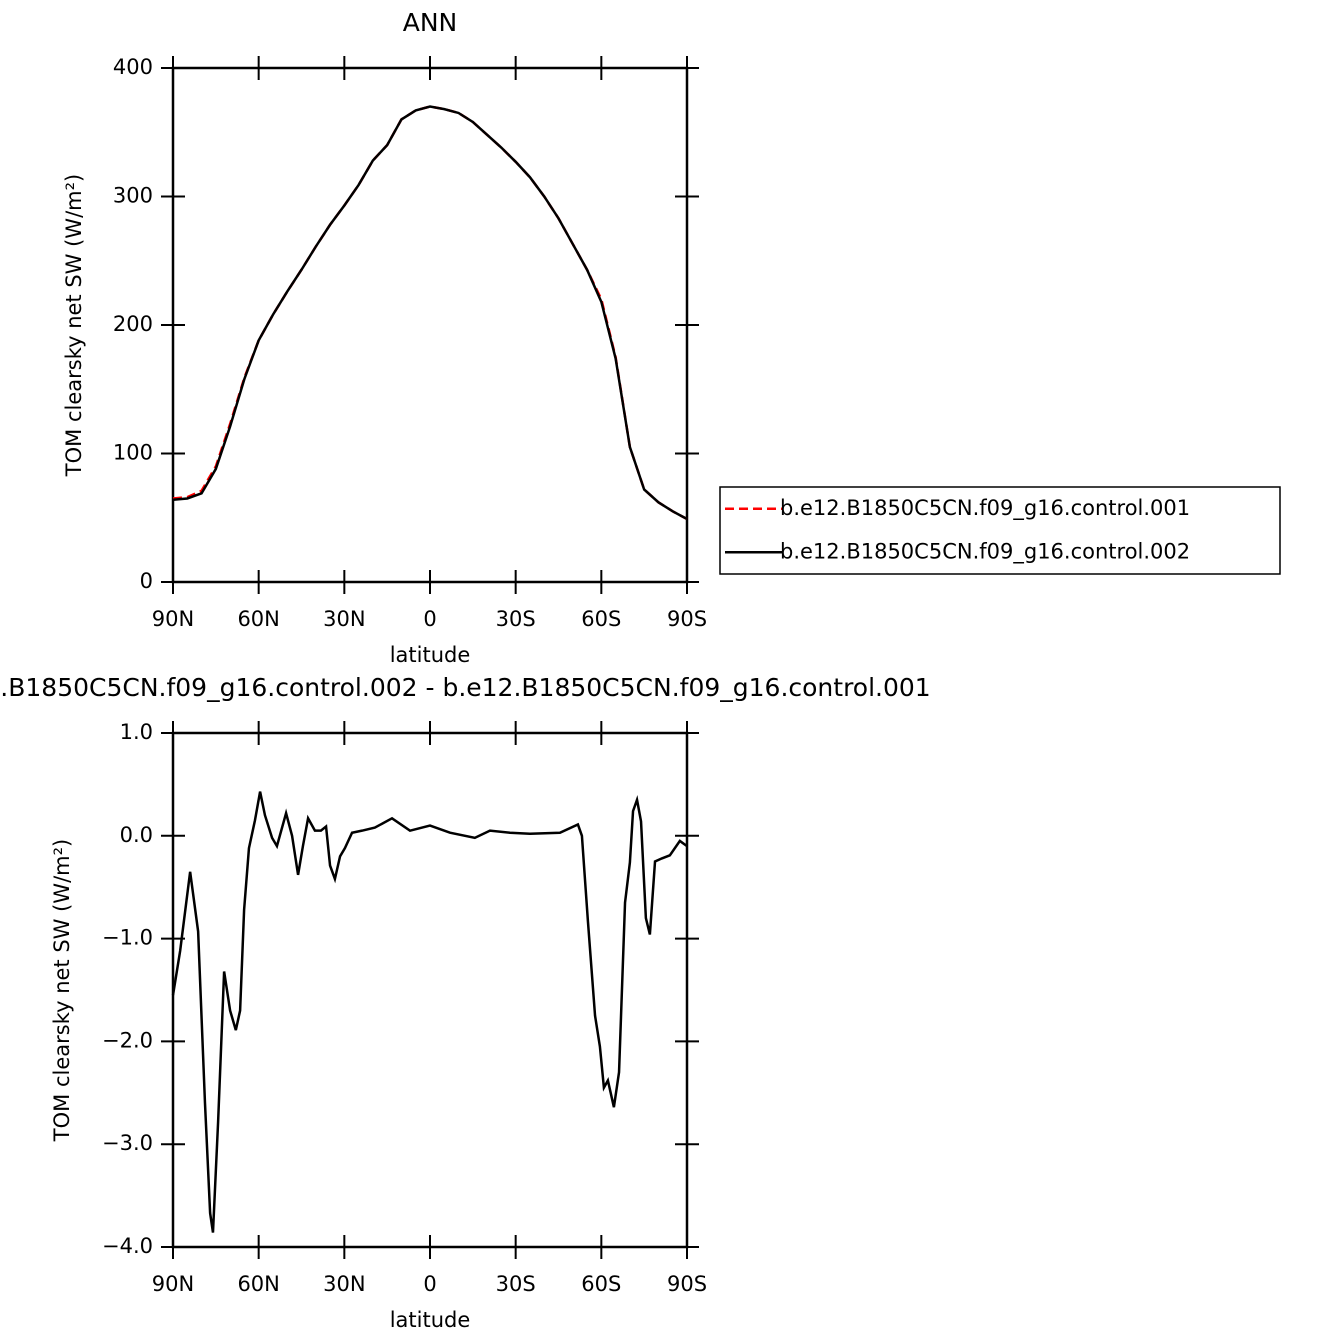  Describe the element at coordinates (133, 67) in the screenshot. I see `y-tick-label: 400` at that location.